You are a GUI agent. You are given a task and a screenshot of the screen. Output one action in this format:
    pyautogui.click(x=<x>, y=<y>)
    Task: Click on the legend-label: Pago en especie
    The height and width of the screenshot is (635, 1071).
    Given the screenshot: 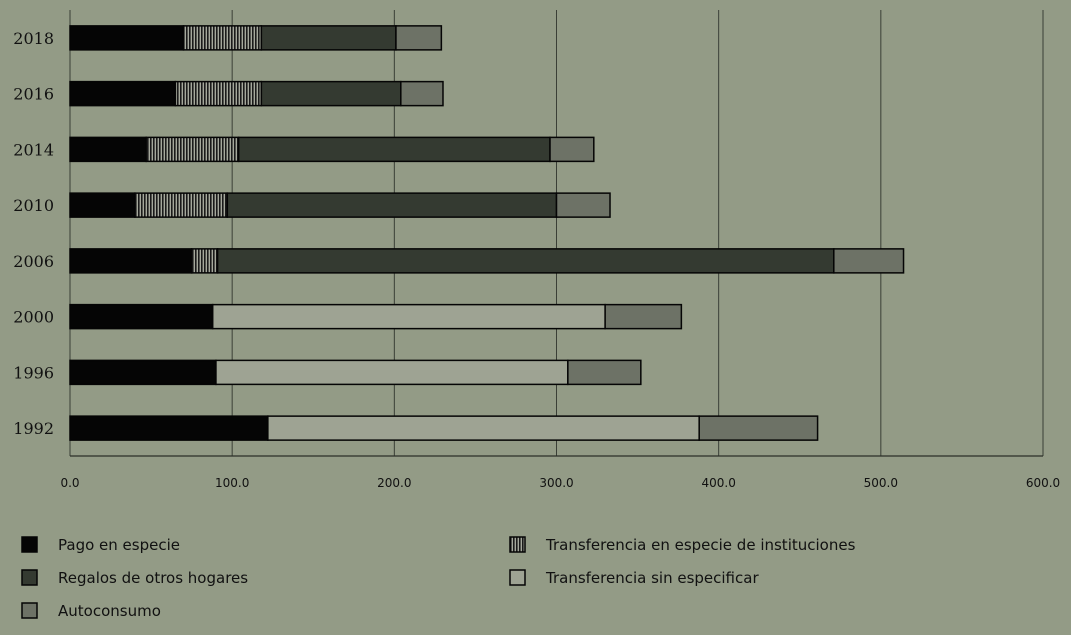 What is the action you would take?
    pyautogui.click(x=119, y=545)
    